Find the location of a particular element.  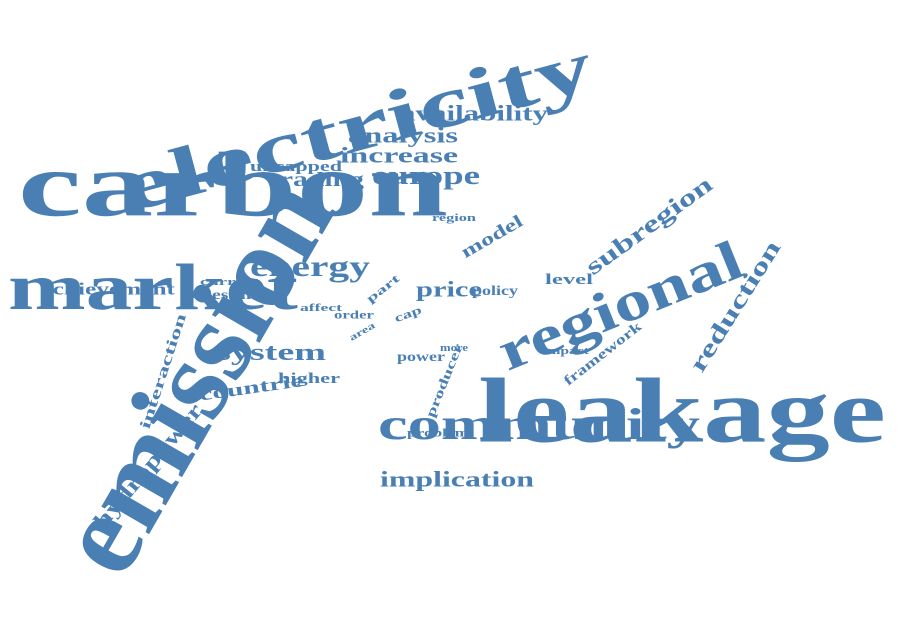

word-increase: increase is located at coordinates (399, 155).